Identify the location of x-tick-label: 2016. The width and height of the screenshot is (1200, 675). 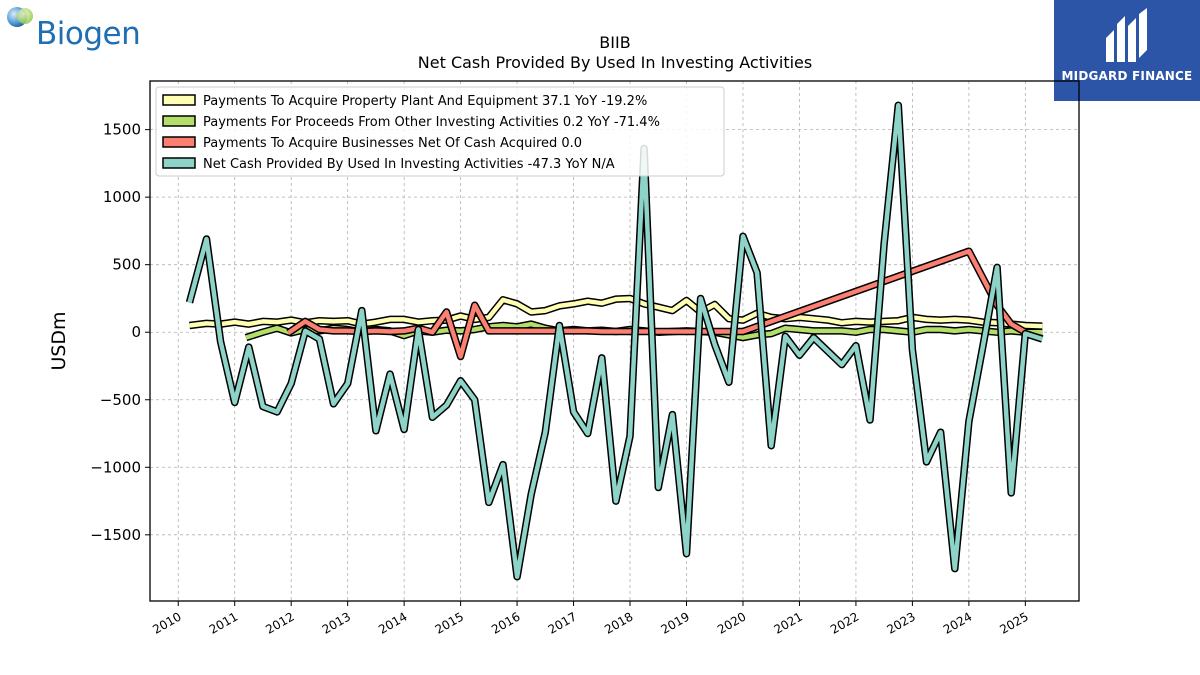
(505, 622).